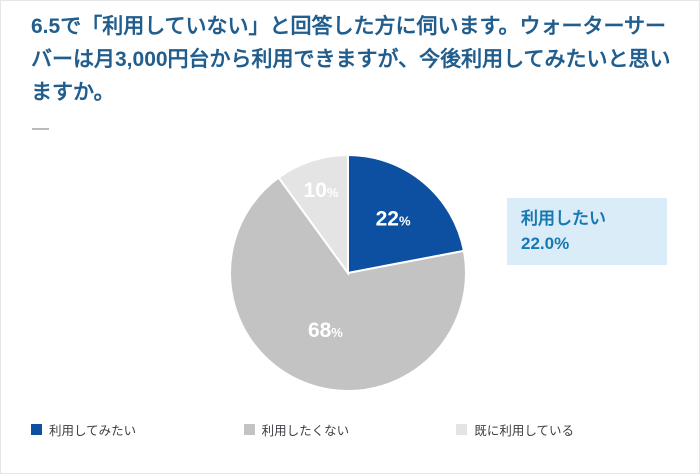  I want to click on legend-label: 利用してみたい, so click(93, 431).